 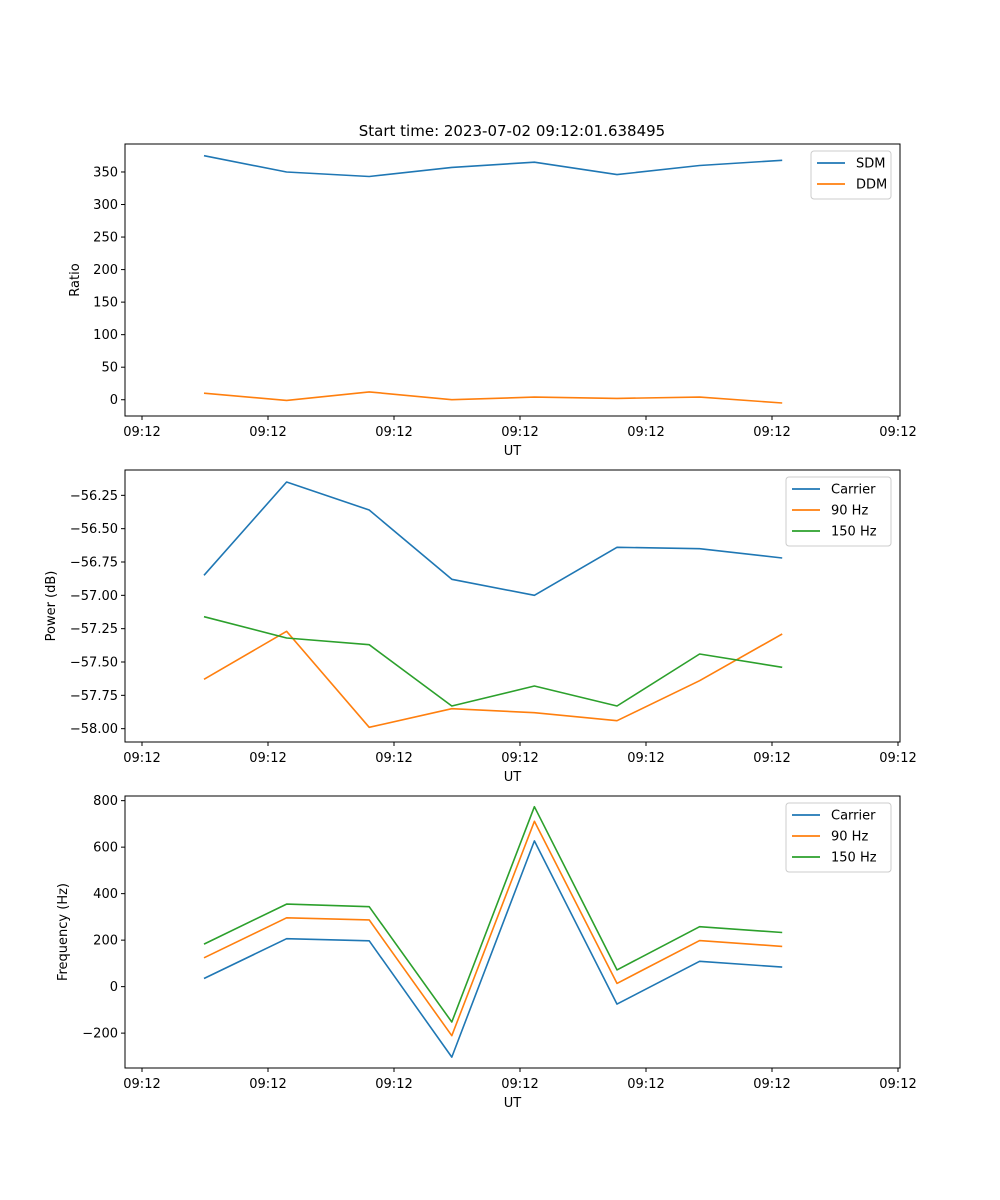 I want to click on y-axis-label: Ratio, so click(x=75, y=279).